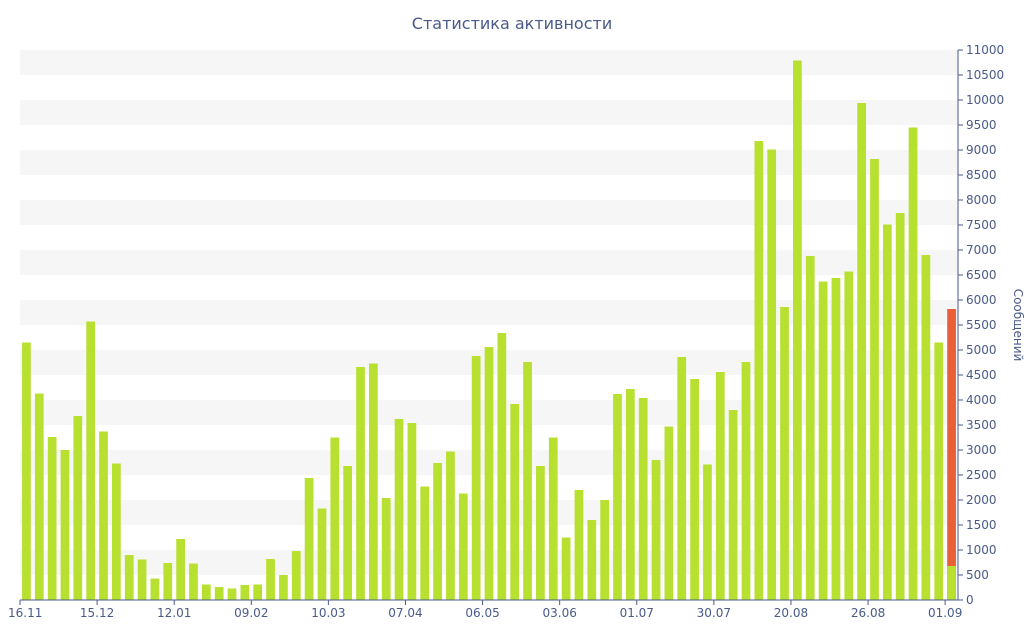 Image resolution: width=1024 pixels, height=640 pixels. Describe the element at coordinates (981, 200) in the screenshot. I see `y-tick-label: 8000` at that location.